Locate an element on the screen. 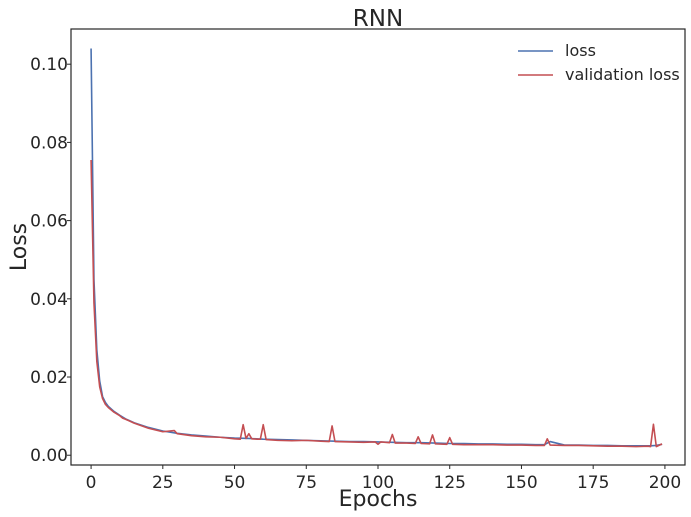 The height and width of the screenshot is (517, 691). chart-title: RNN is located at coordinates (378, 19).